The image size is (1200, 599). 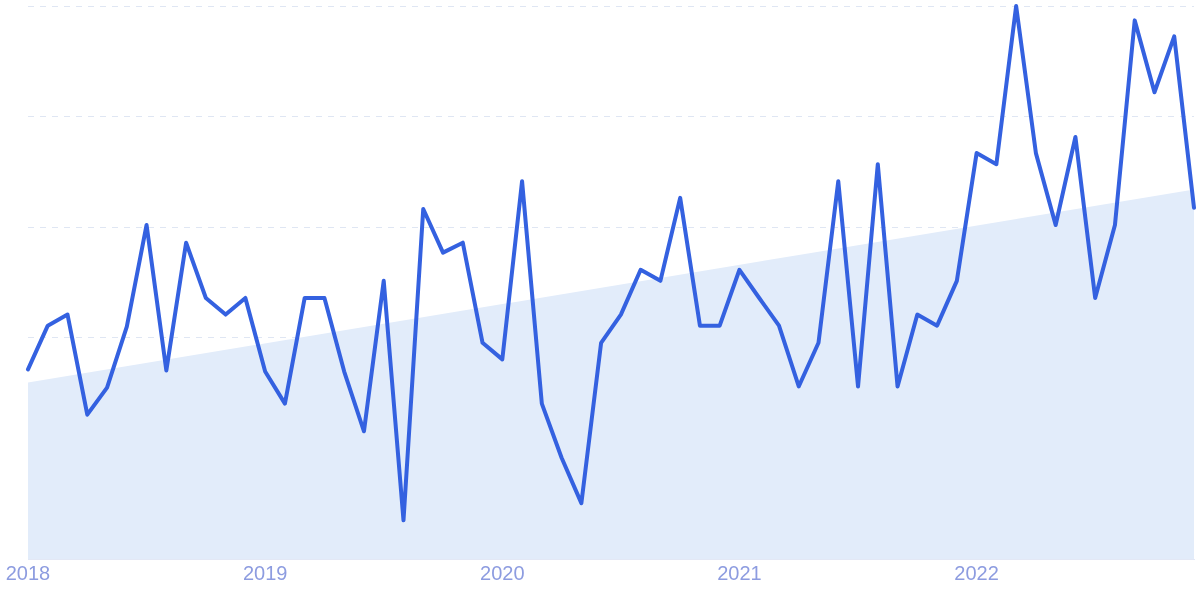 What do you see at coordinates (265, 572) in the screenshot?
I see `x-tick-label: 2019` at bounding box center [265, 572].